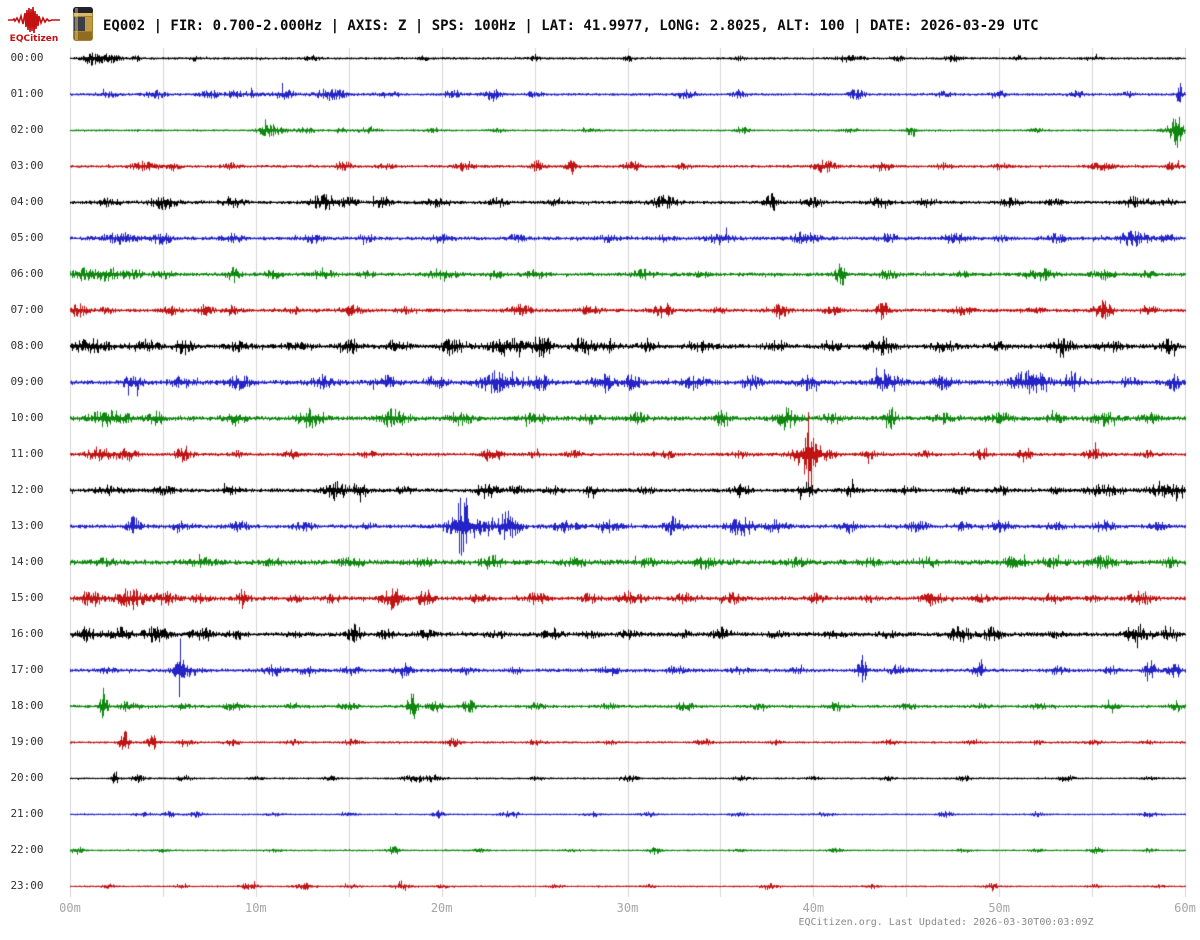 Image resolution: width=1200 pixels, height=940 pixels. I want to click on hour-label: 14:00, so click(27, 561).